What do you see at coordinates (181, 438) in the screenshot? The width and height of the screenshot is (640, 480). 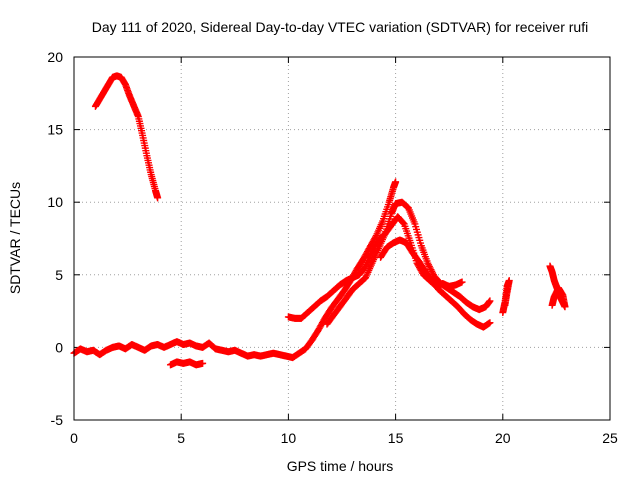 I see `x-tick-label: 5` at bounding box center [181, 438].